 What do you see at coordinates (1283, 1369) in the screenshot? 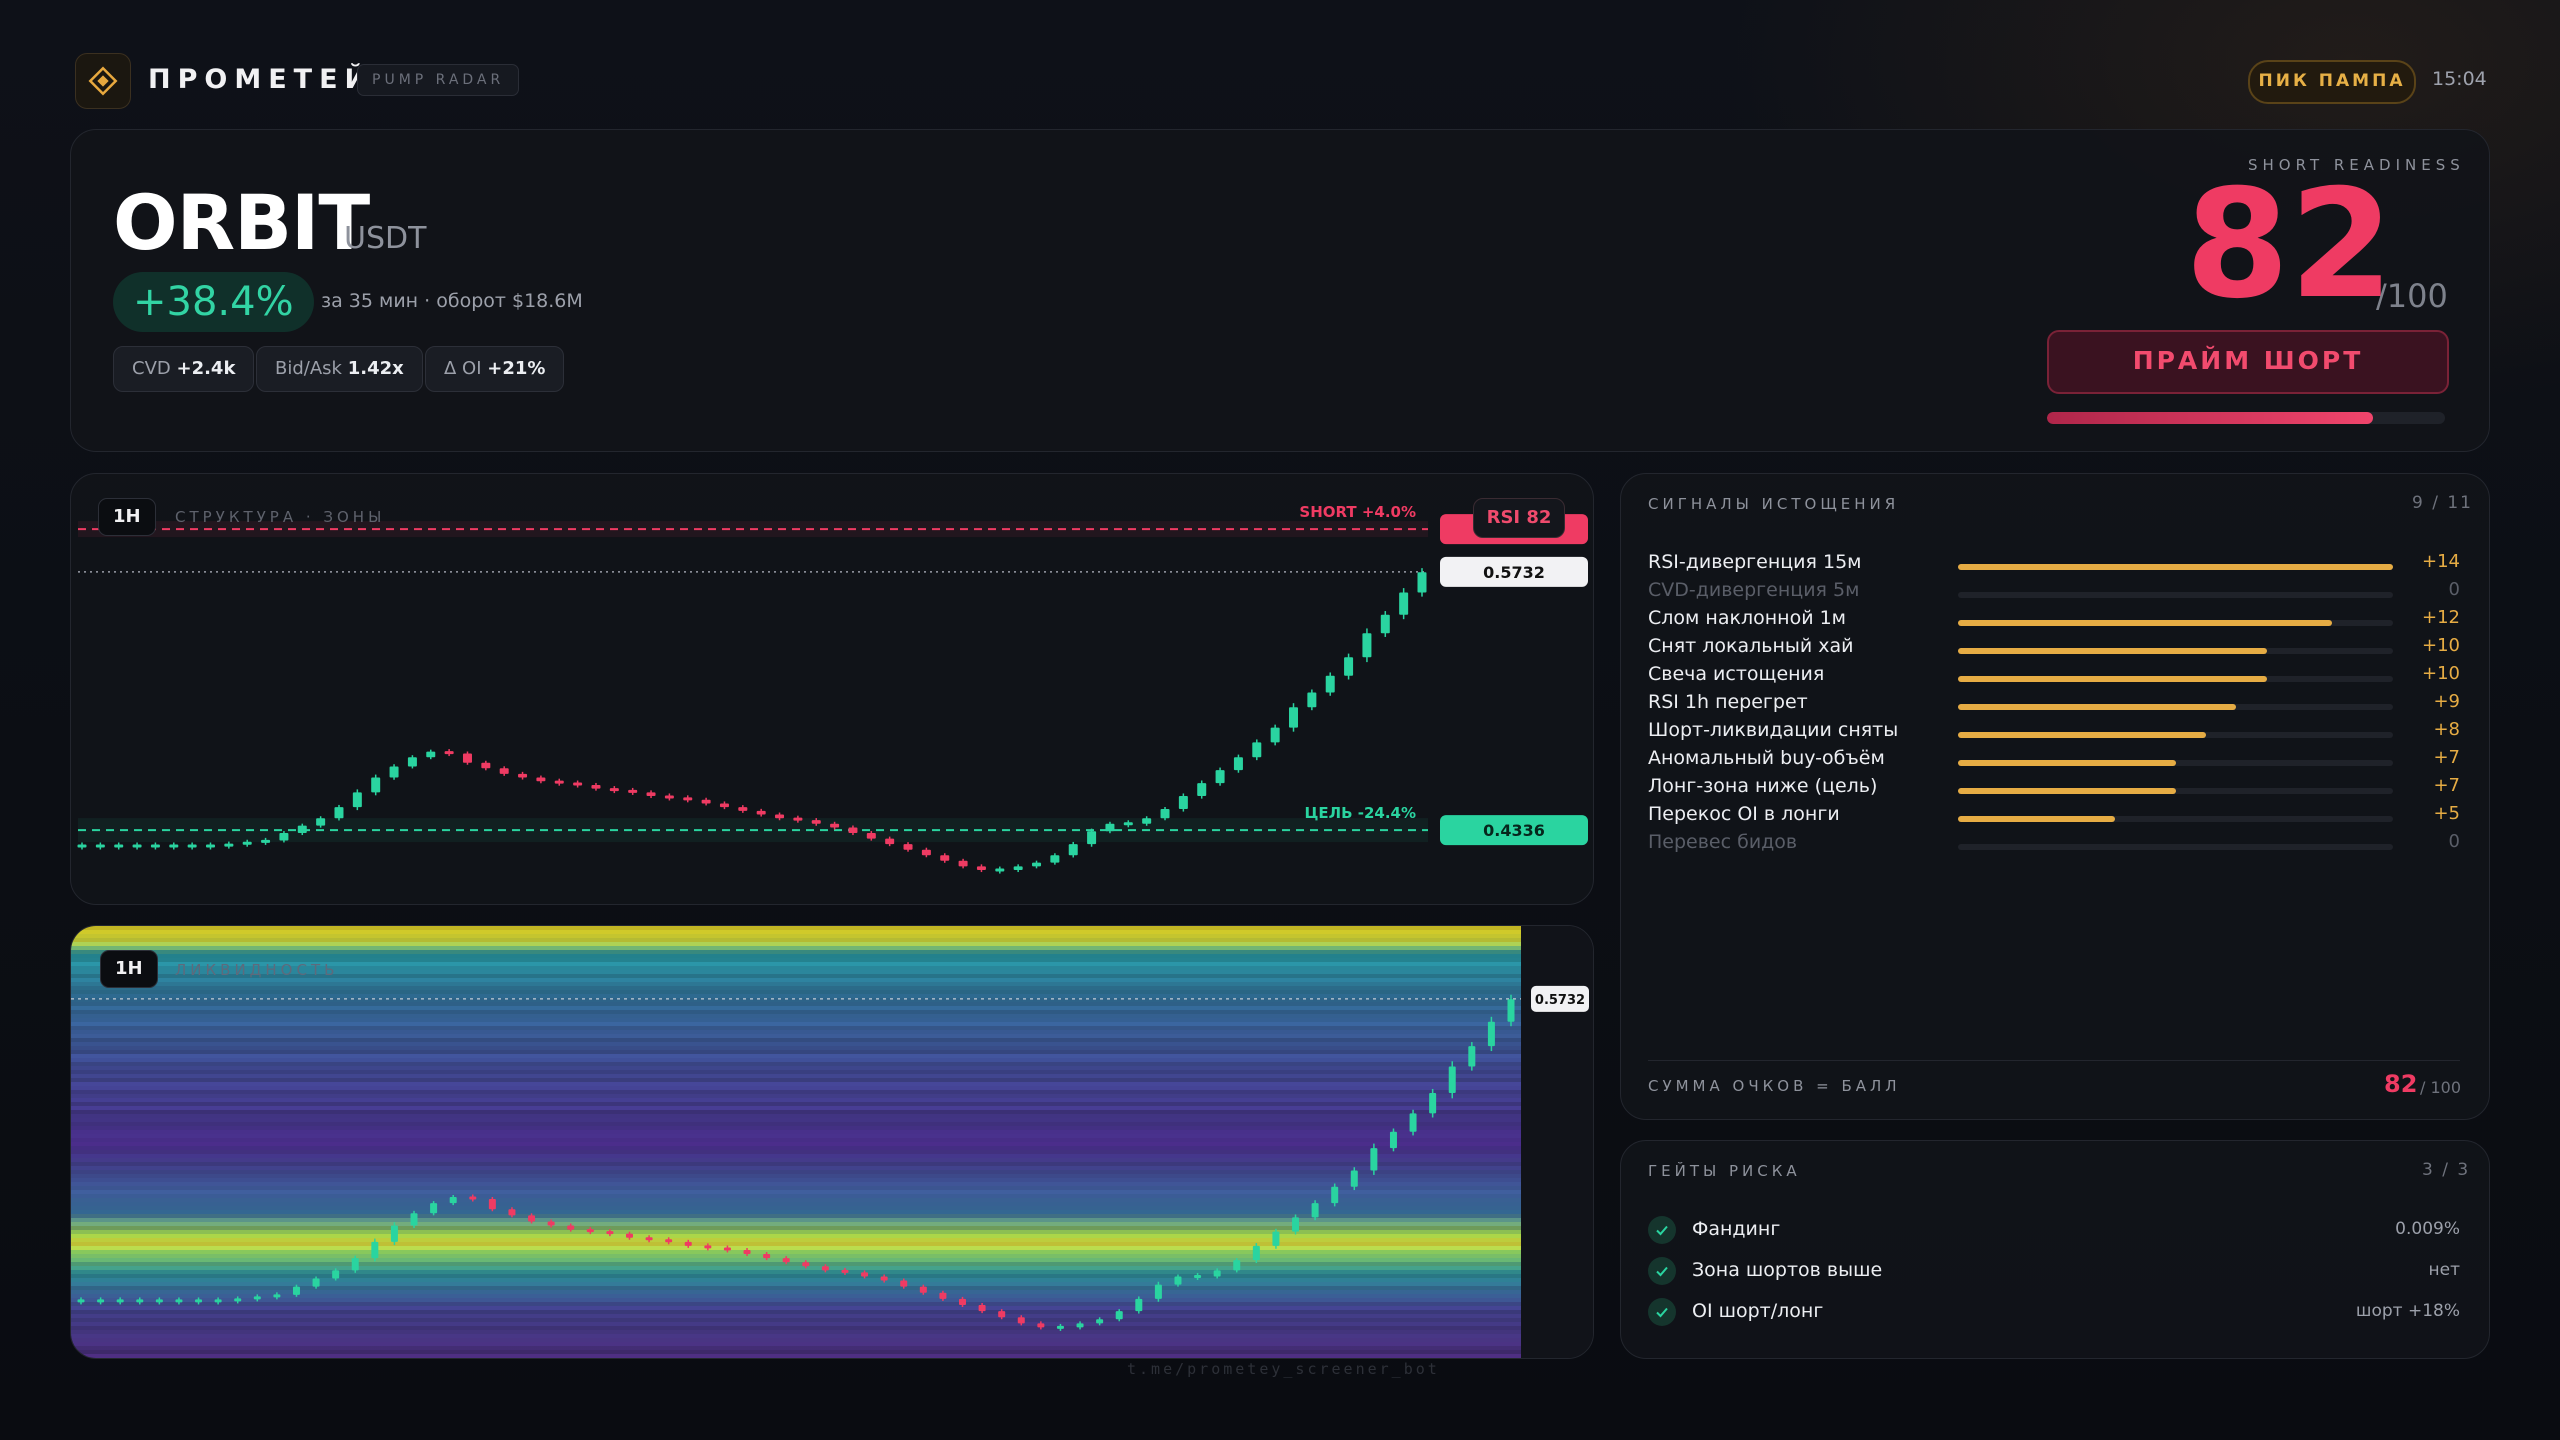
I see `watermark: t.me/prometey_screener_bot` at bounding box center [1283, 1369].